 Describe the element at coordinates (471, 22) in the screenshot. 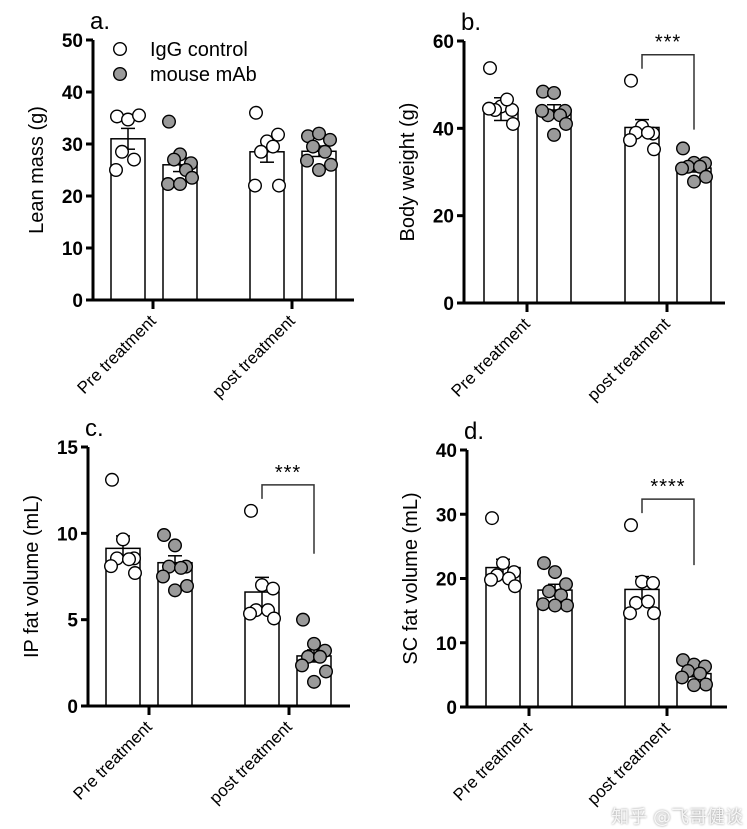

I see `panel-label: b.` at that location.